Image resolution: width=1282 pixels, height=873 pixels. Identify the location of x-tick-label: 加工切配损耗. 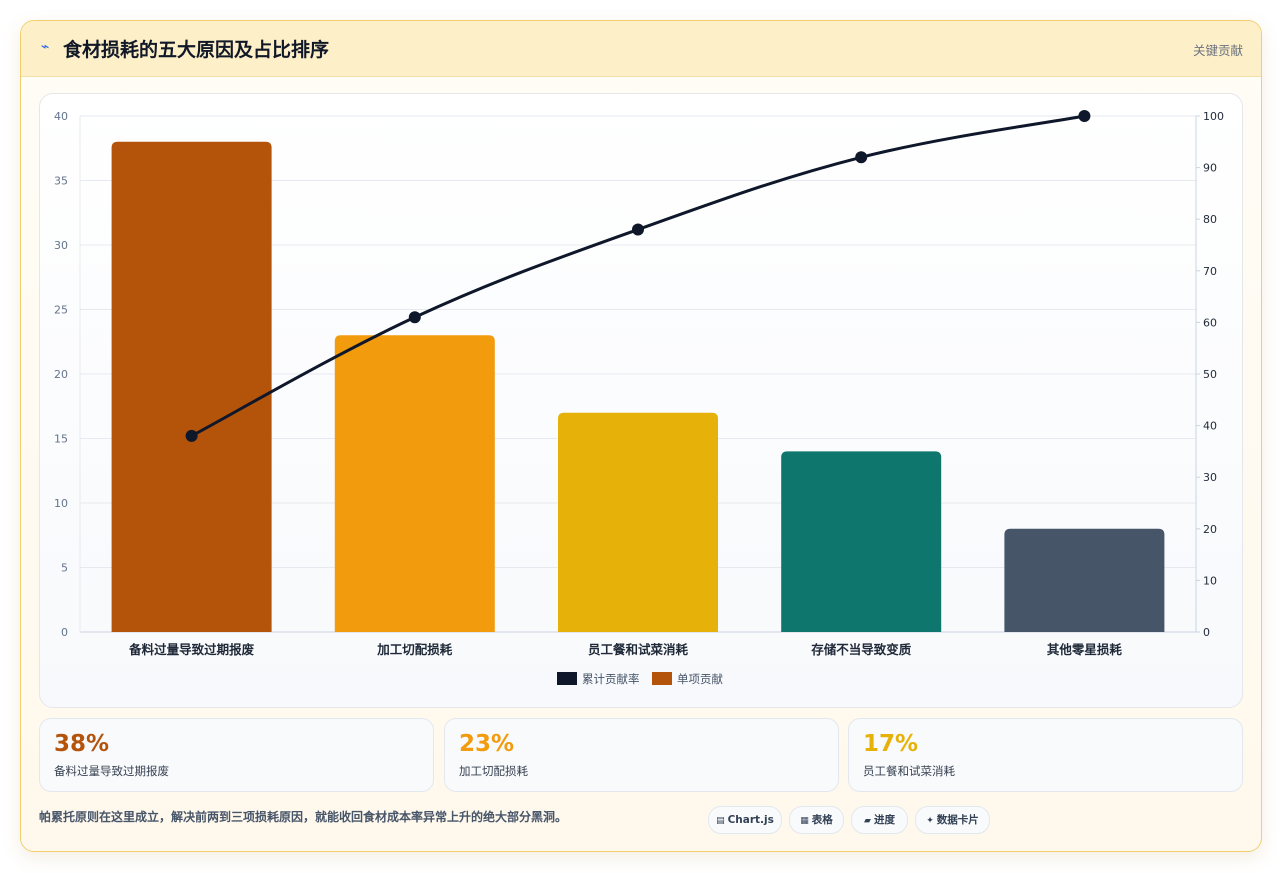
(414, 649).